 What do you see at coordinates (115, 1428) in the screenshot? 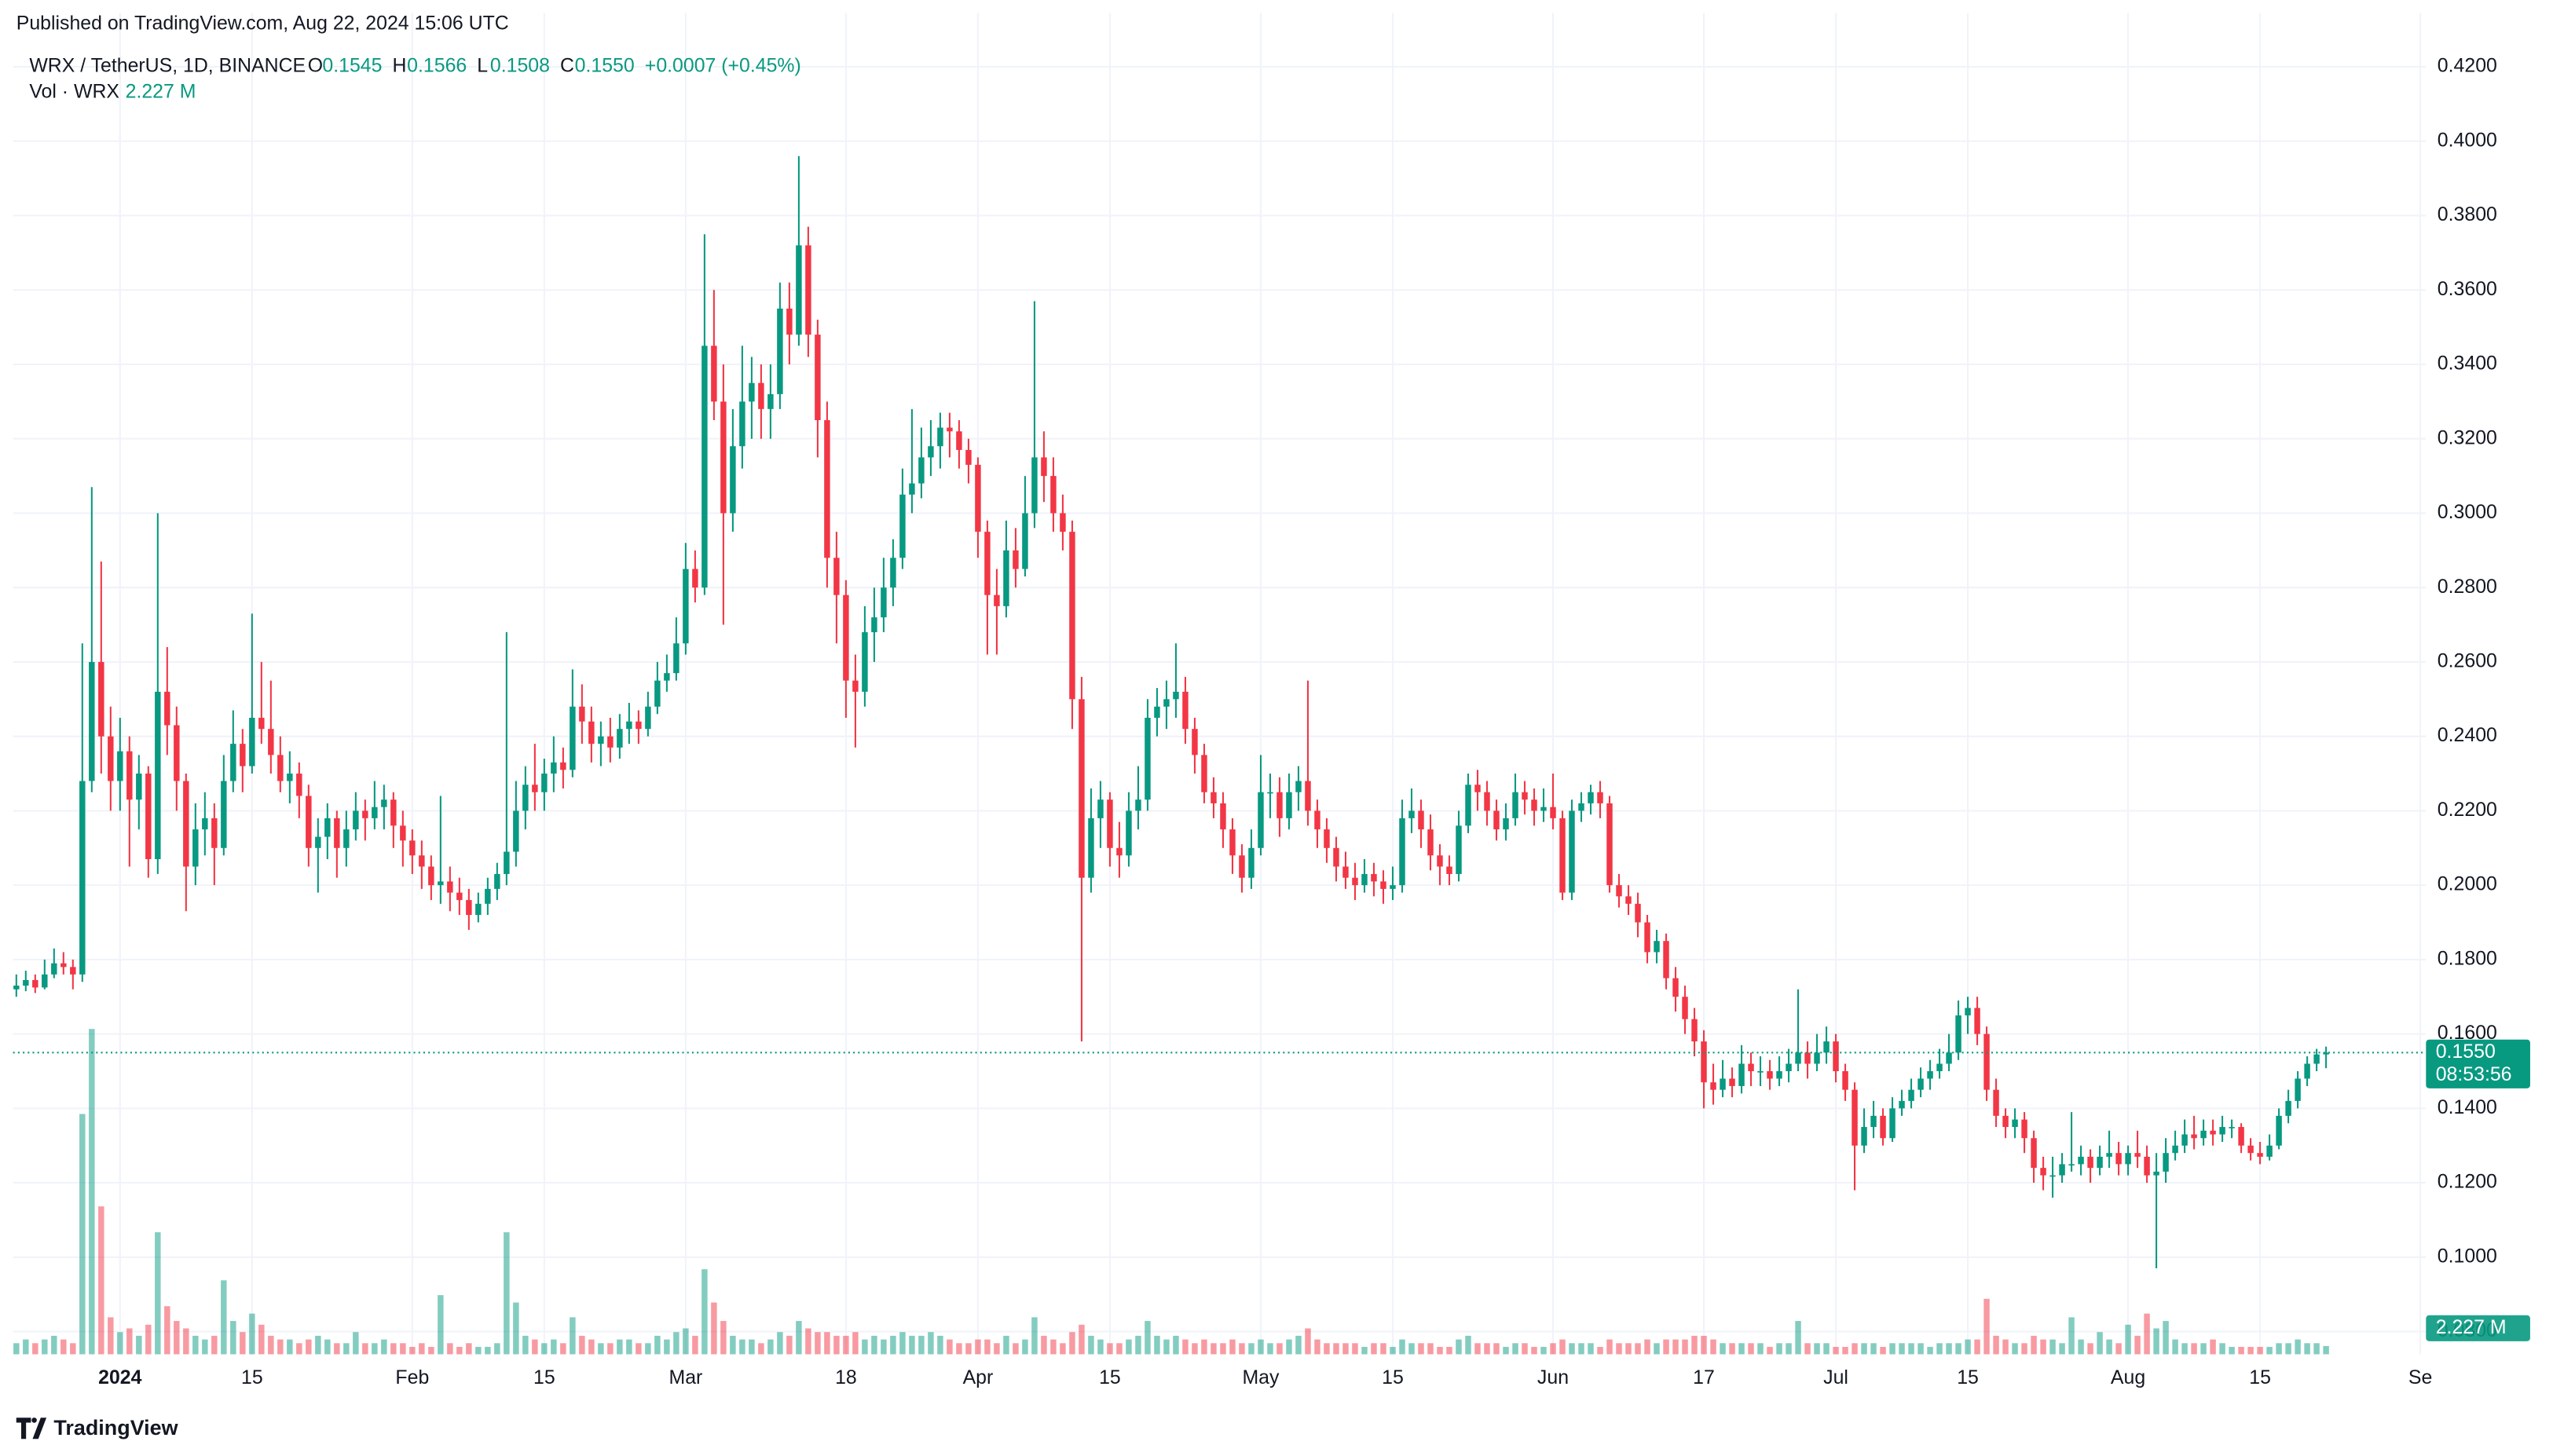
I see `brand-name: TradingView` at bounding box center [115, 1428].